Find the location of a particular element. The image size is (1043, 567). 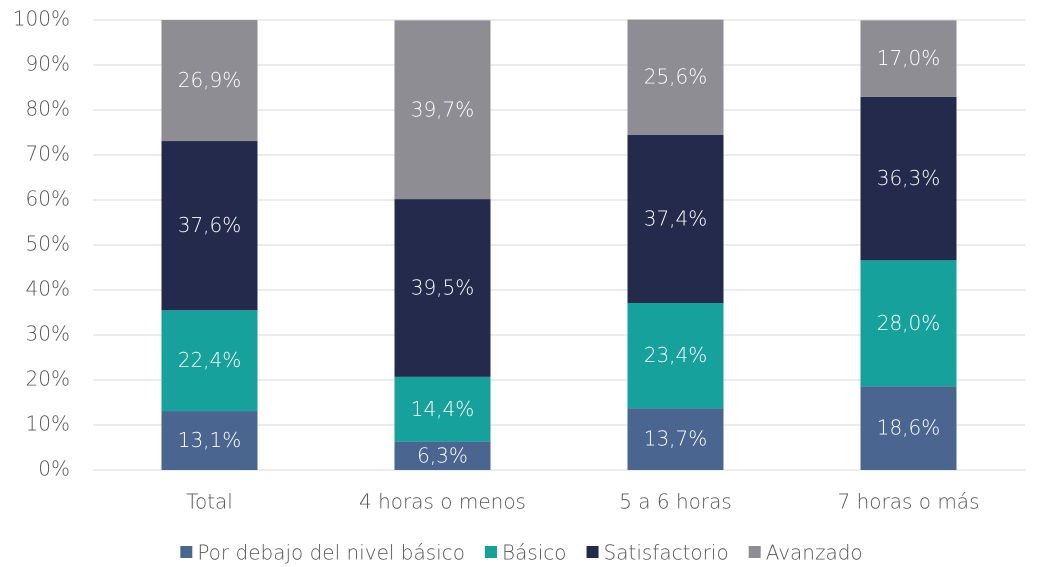

data-label: 17,0% is located at coordinates (909, 58).